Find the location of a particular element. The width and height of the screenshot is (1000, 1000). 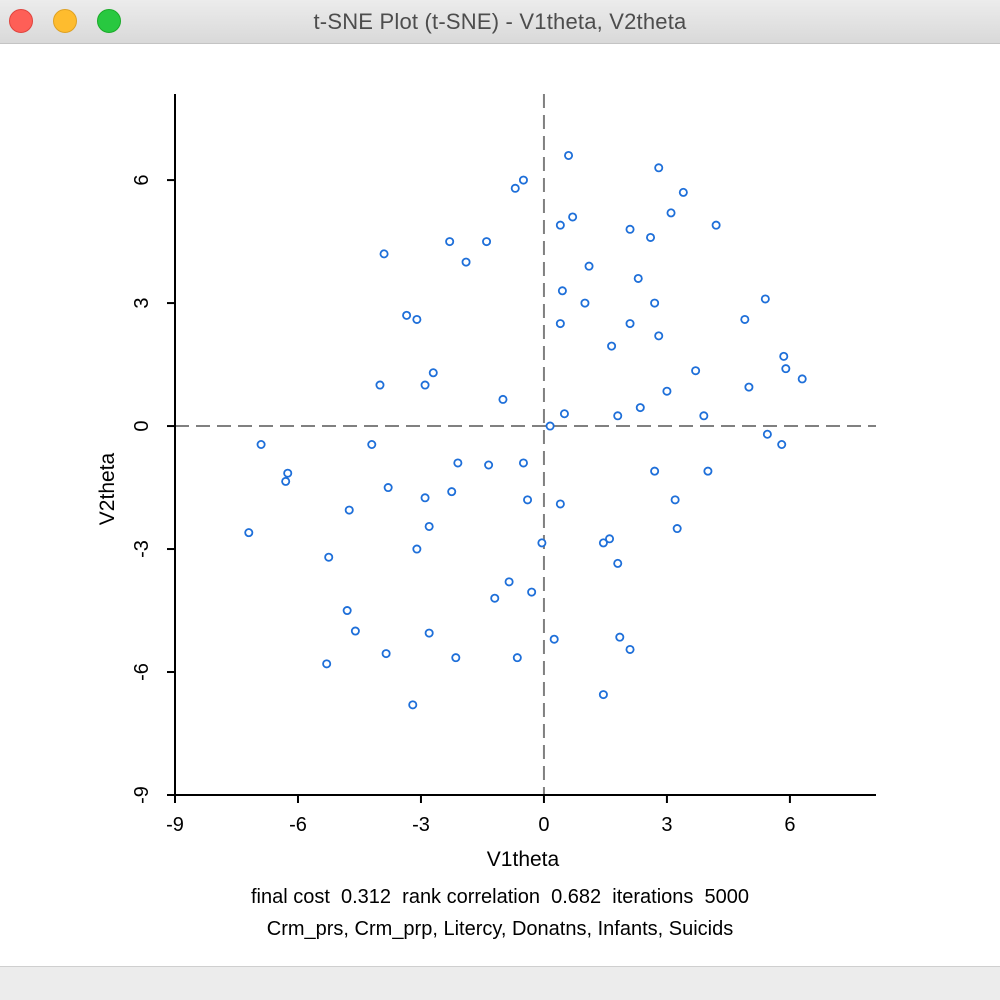

x-tick-label: -9 is located at coordinates (175, 825).